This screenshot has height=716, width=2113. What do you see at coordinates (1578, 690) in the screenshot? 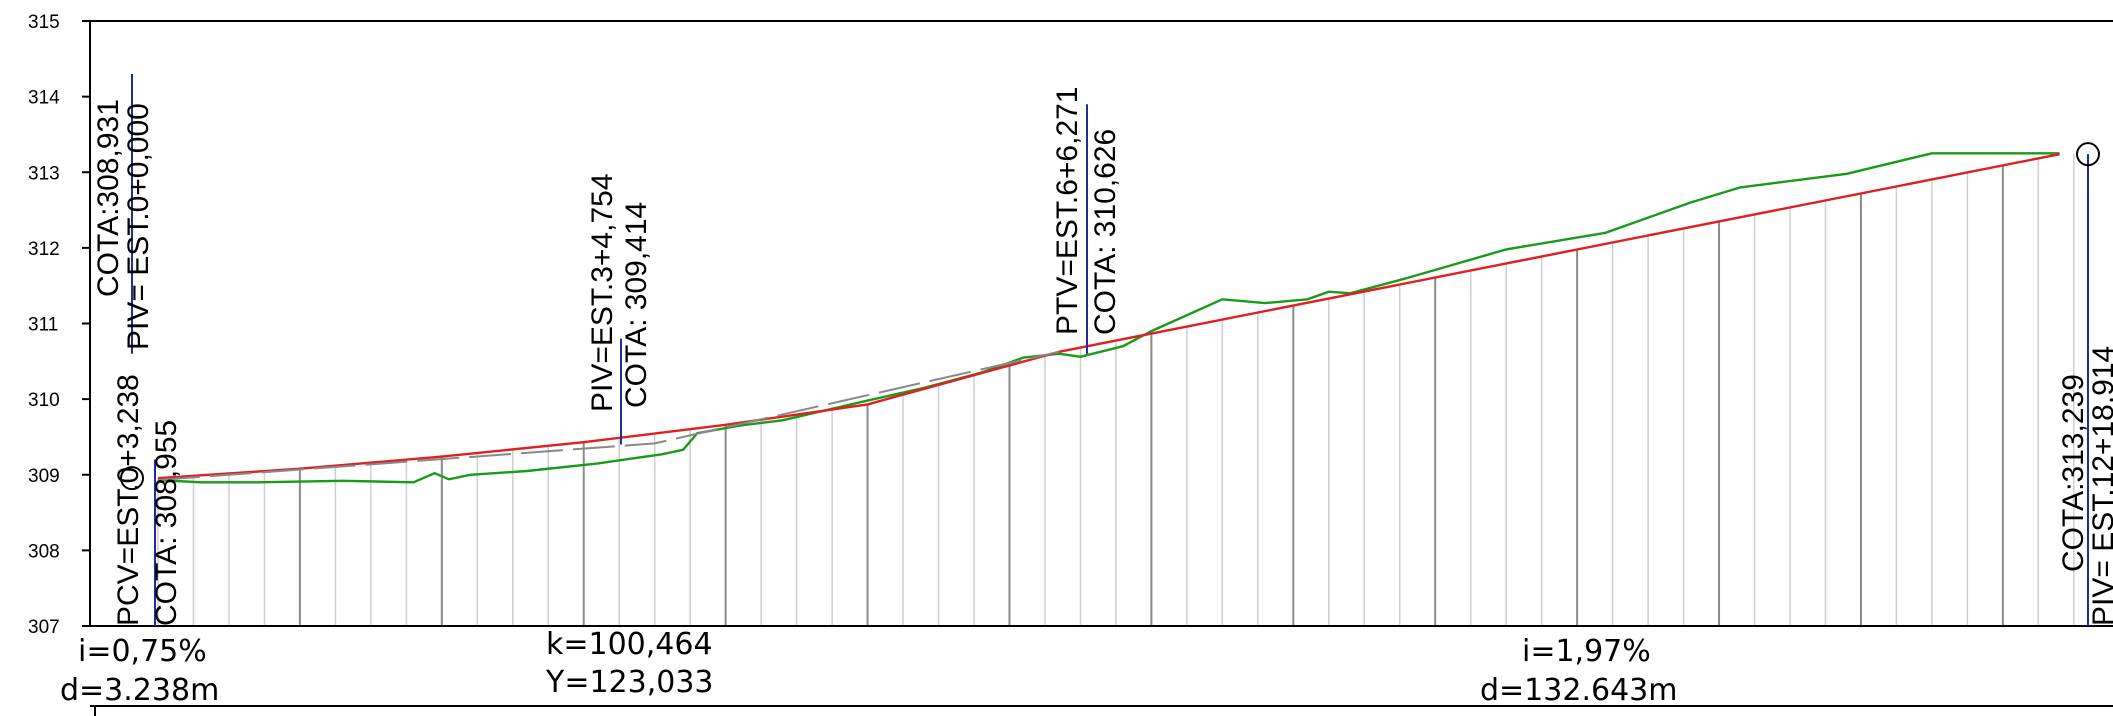
I see `right-slope-d: d=132.643m` at bounding box center [1578, 690].